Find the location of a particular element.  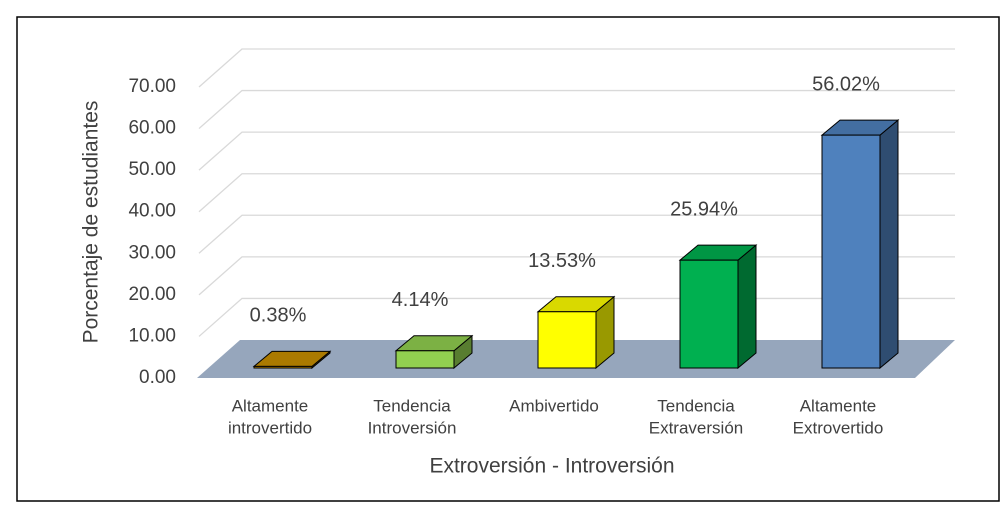

x-tick-label: introvertido is located at coordinates (270, 427).